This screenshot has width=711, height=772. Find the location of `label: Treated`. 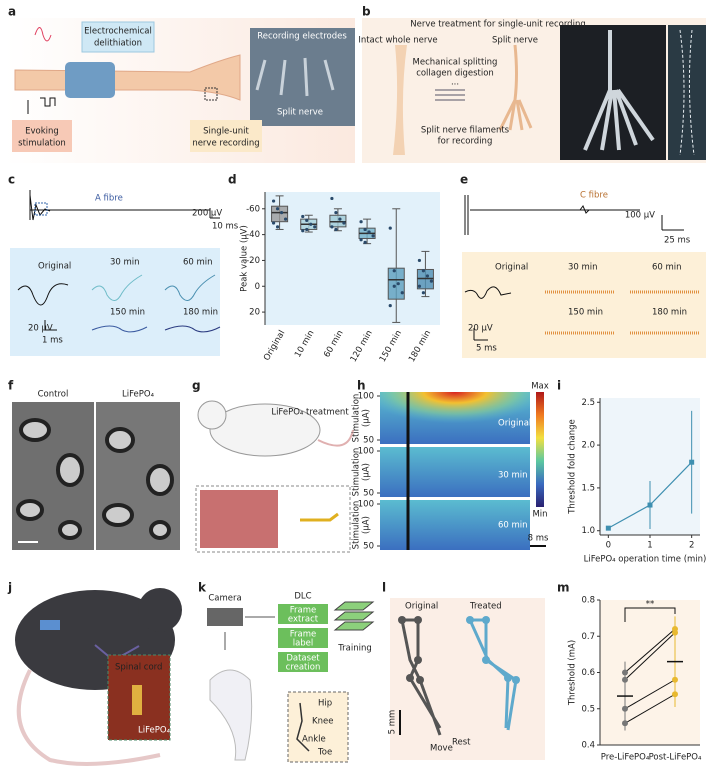

label: Treated is located at coordinates (485, 607).